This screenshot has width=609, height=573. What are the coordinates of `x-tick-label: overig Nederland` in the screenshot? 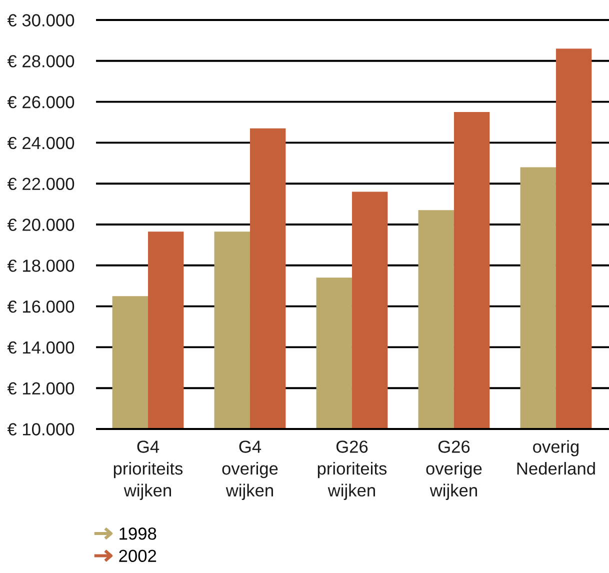 It's located at (556, 457).